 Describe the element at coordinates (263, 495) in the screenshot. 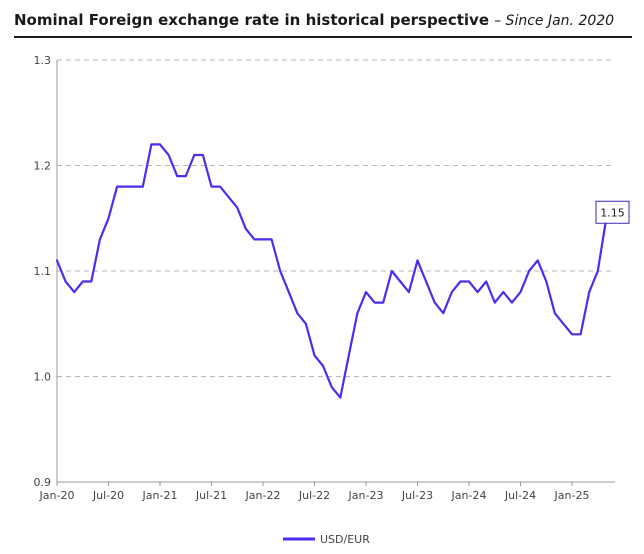

I see `x-tick-label: Jan-22` at that location.